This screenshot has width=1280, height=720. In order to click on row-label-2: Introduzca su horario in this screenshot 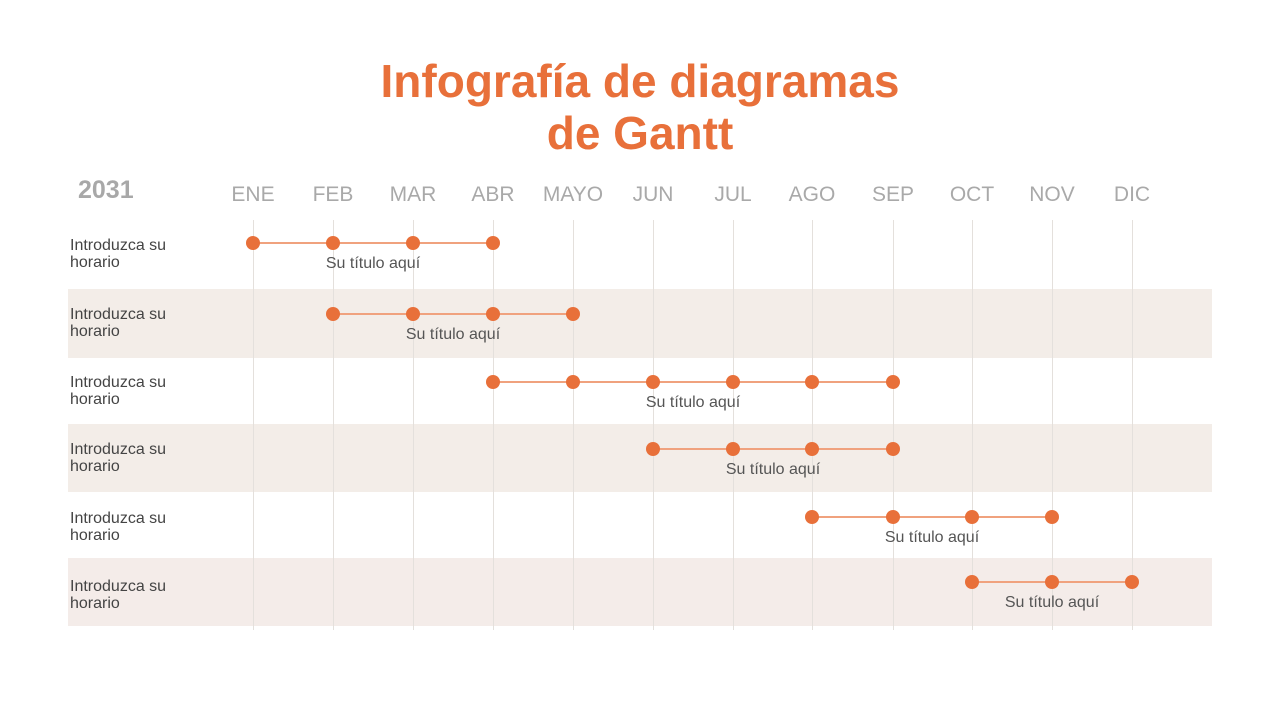, I will do `click(118, 323)`.